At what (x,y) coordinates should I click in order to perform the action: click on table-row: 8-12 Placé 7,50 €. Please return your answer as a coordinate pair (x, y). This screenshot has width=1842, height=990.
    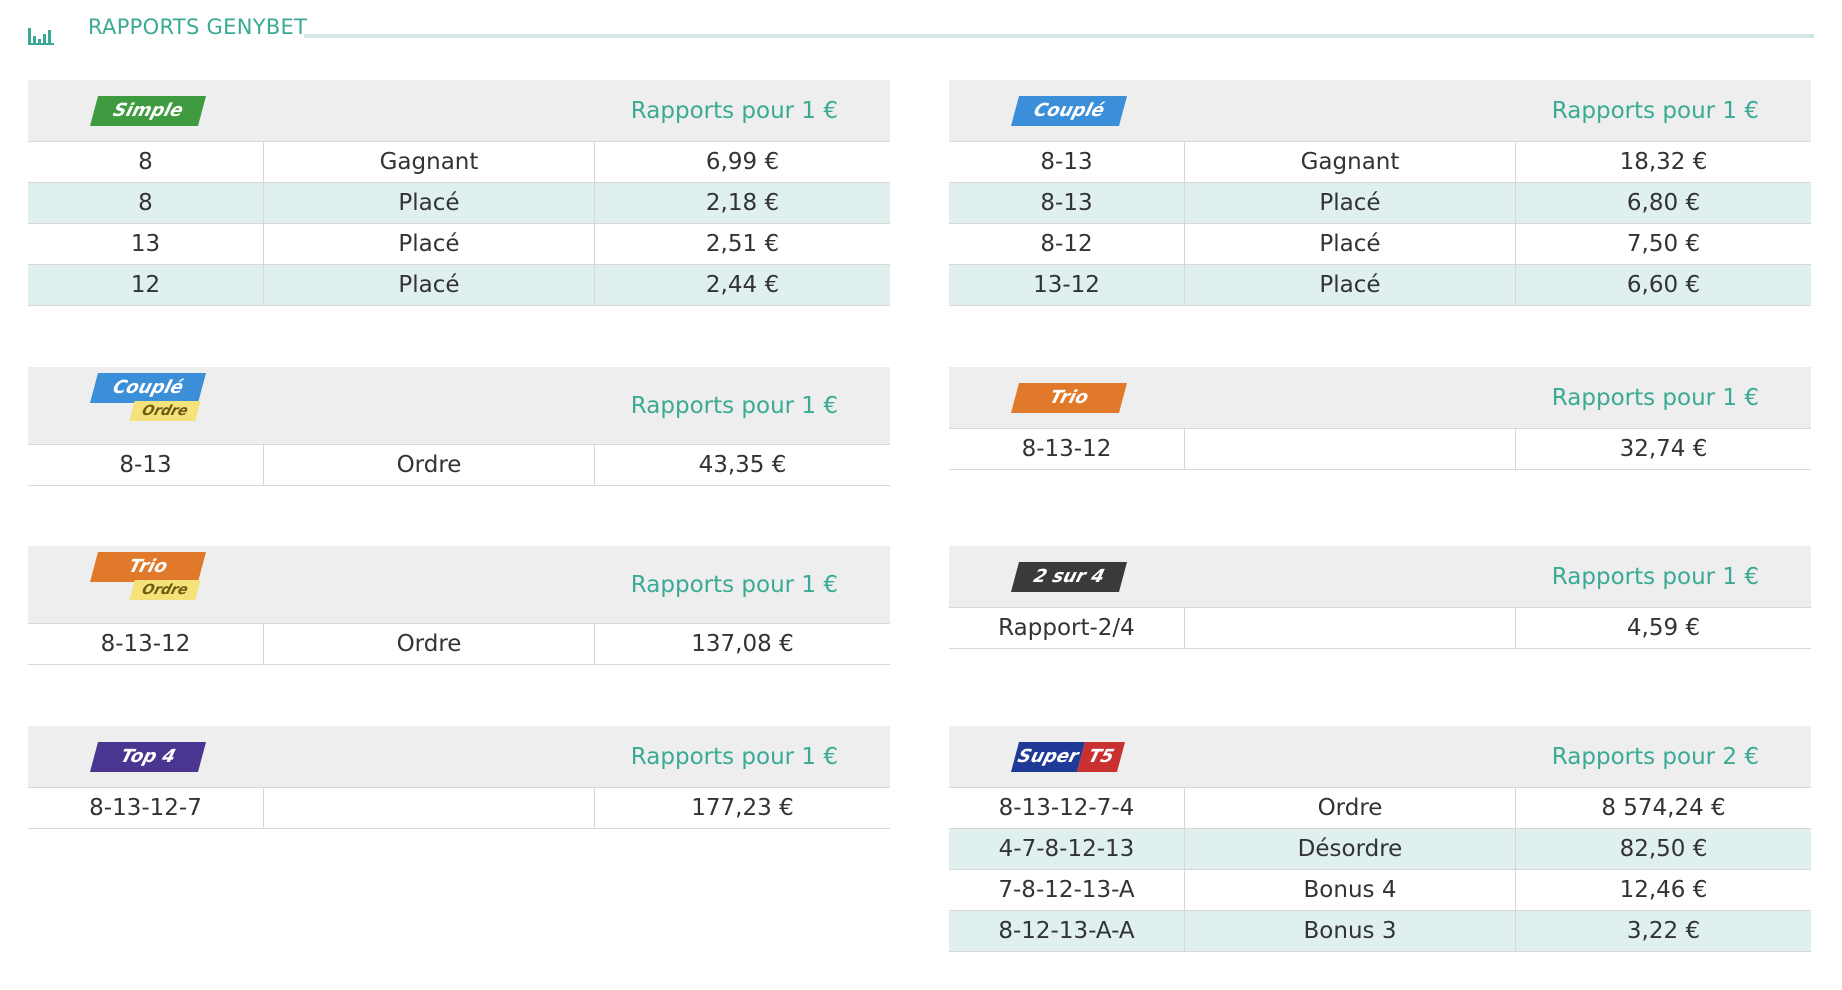
    Looking at the image, I should click on (1380, 244).